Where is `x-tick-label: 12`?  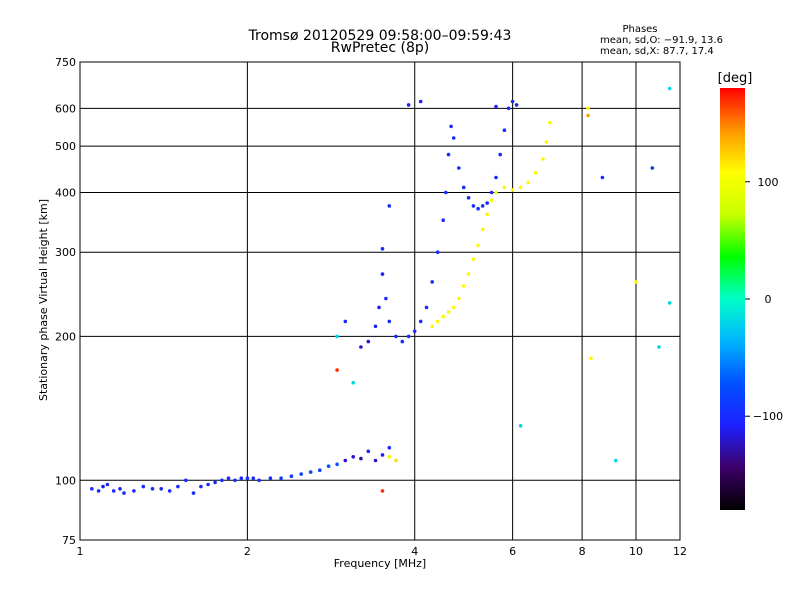
x-tick-label: 12 is located at coordinates (680, 551).